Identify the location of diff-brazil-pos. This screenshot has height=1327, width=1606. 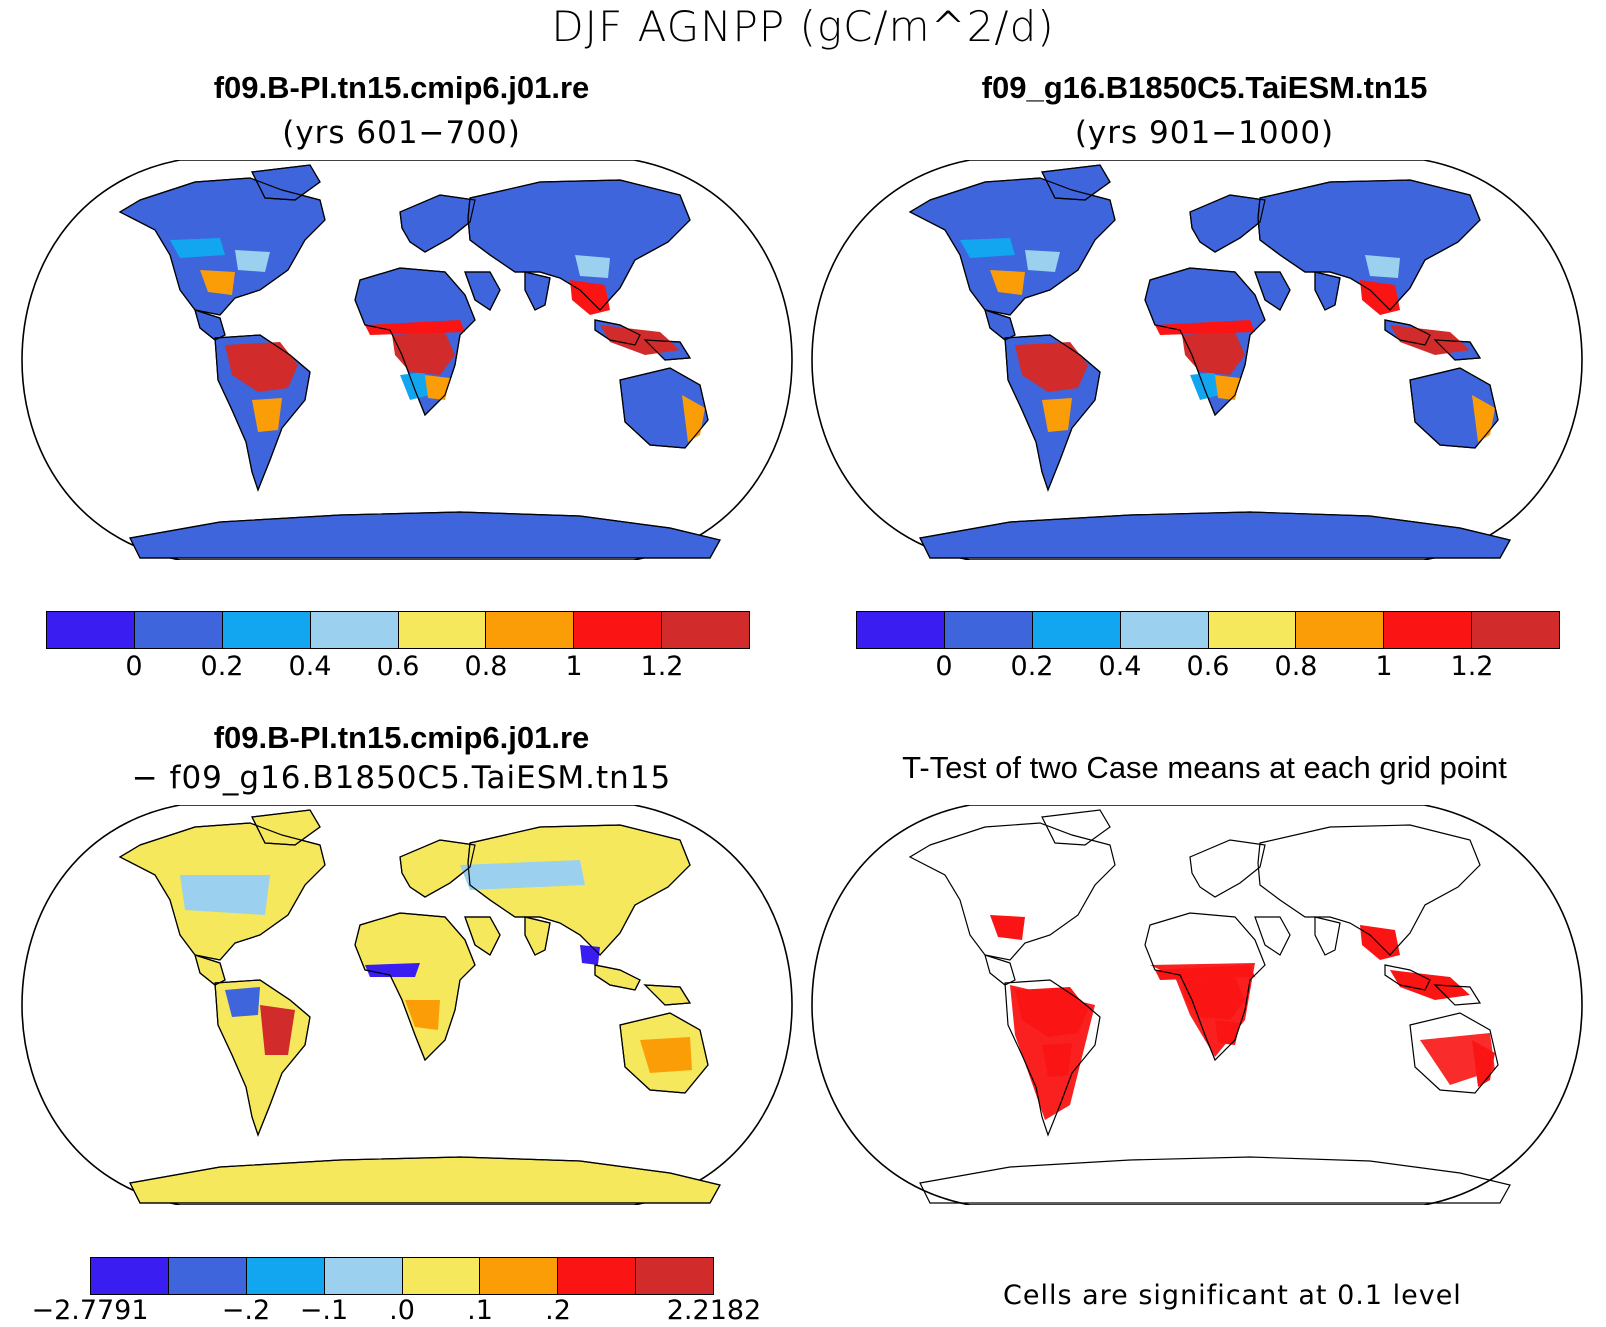
(277, 1030).